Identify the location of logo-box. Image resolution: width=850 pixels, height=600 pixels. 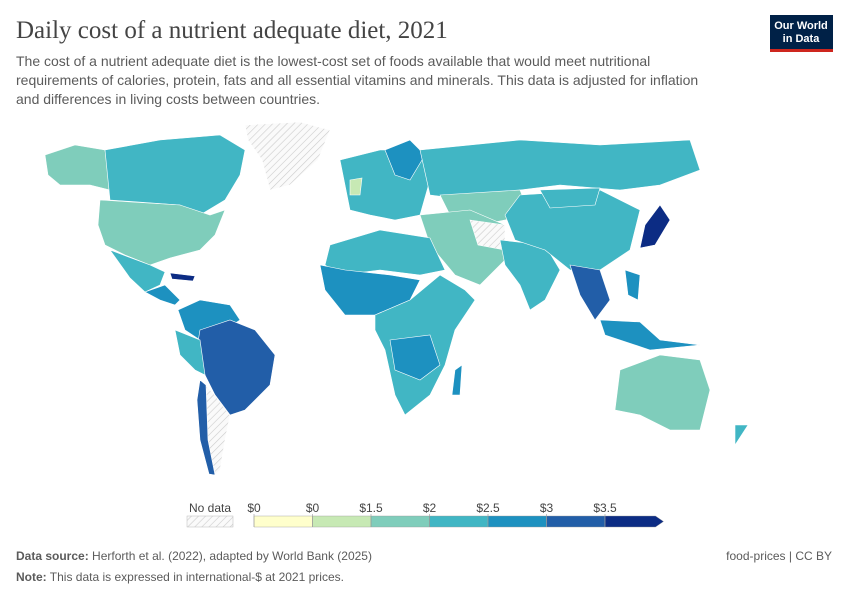
(801, 33).